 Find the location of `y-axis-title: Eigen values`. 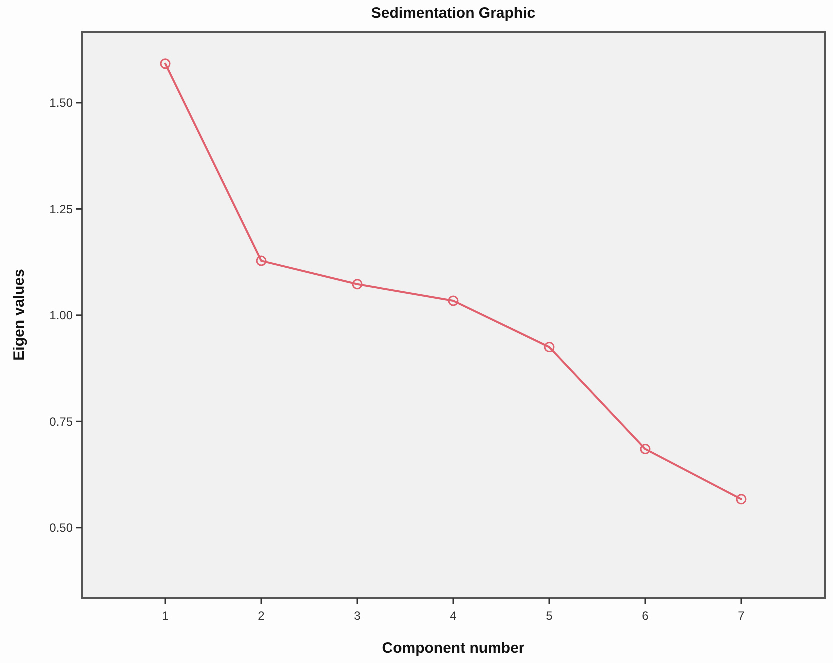

y-axis-title: Eigen values is located at coordinates (19, 315).